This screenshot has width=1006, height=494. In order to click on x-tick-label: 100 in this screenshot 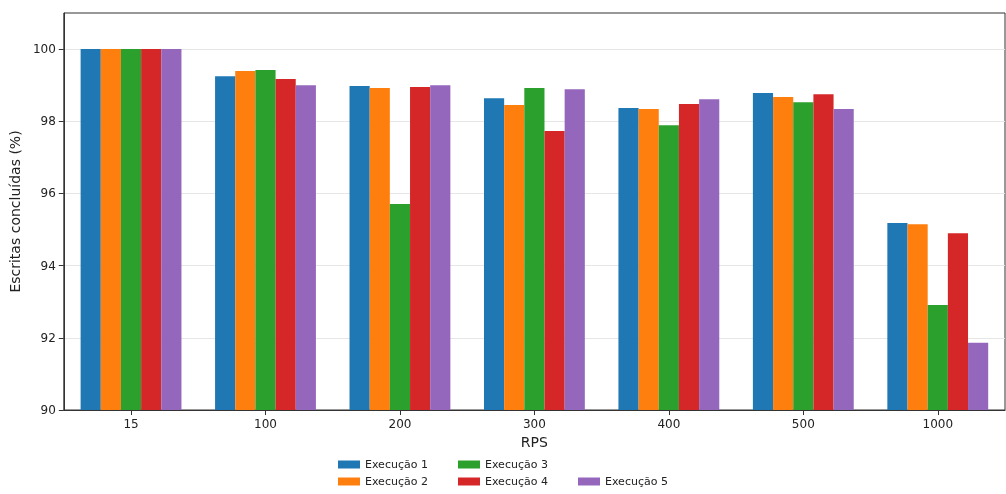, I will do `click(265, 424)`.